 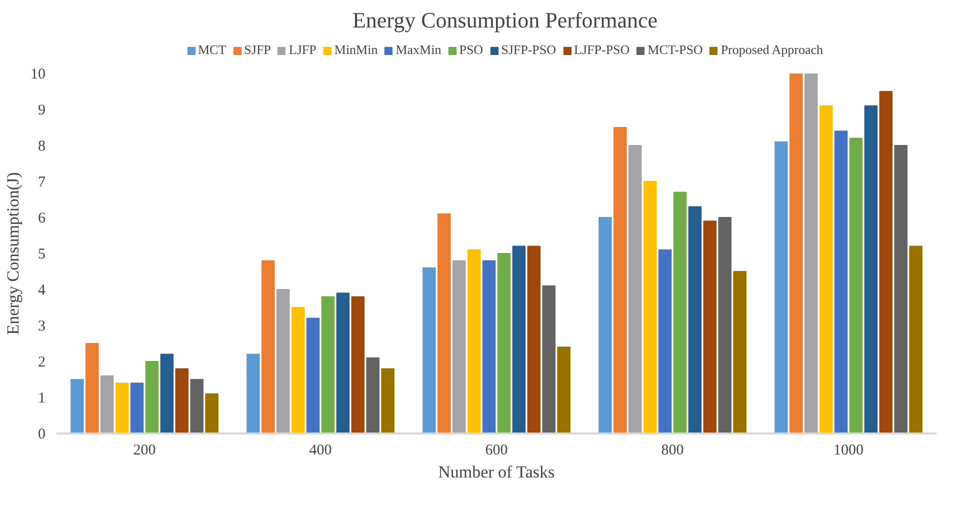 What do you see at coordinates (505, 20) in the screenshot?
I see `chart-title: Energy Consumption Performance` at bounding box center [505, 20].